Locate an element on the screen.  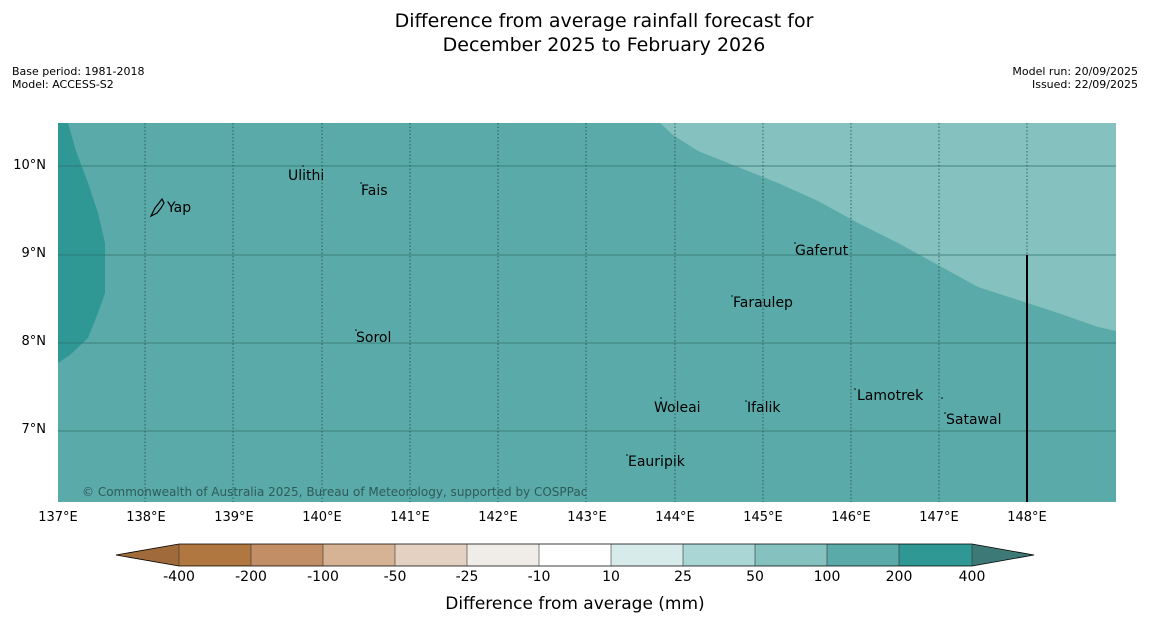
place-ulithi: Ulithi is located at coordinates (306, 176).